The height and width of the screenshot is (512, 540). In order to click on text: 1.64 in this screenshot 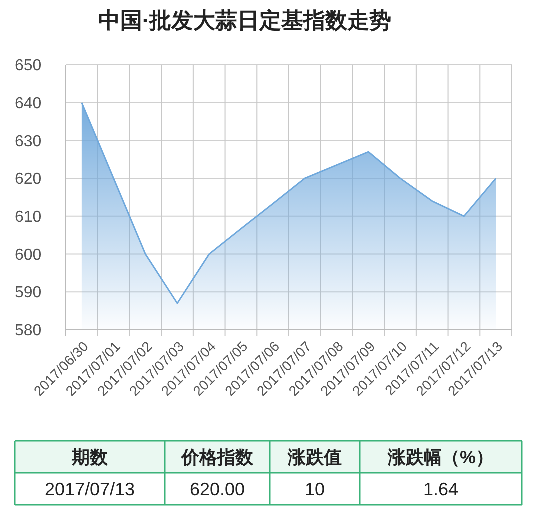, I will do `click(441, 489)`.